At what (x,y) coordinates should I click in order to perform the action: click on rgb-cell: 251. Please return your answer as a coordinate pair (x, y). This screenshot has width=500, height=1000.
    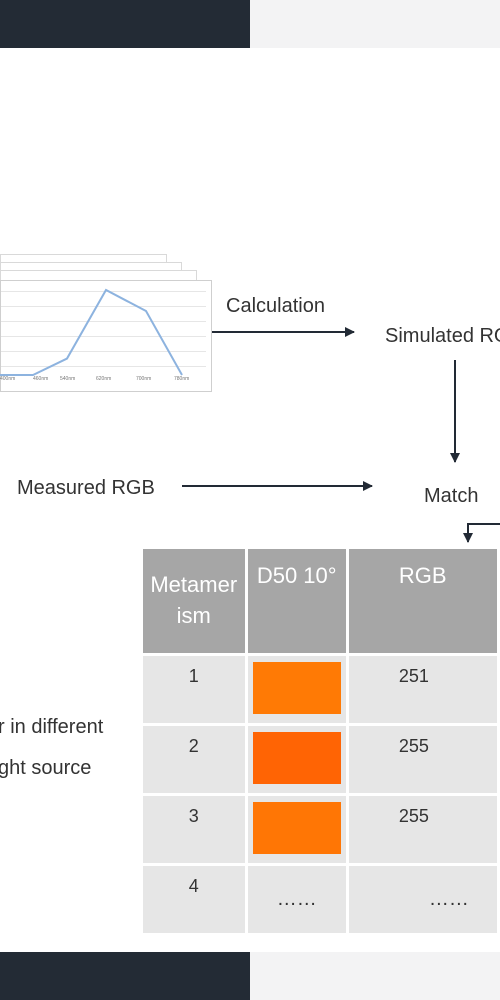
    Looking at the image, I should click on (422, 689).